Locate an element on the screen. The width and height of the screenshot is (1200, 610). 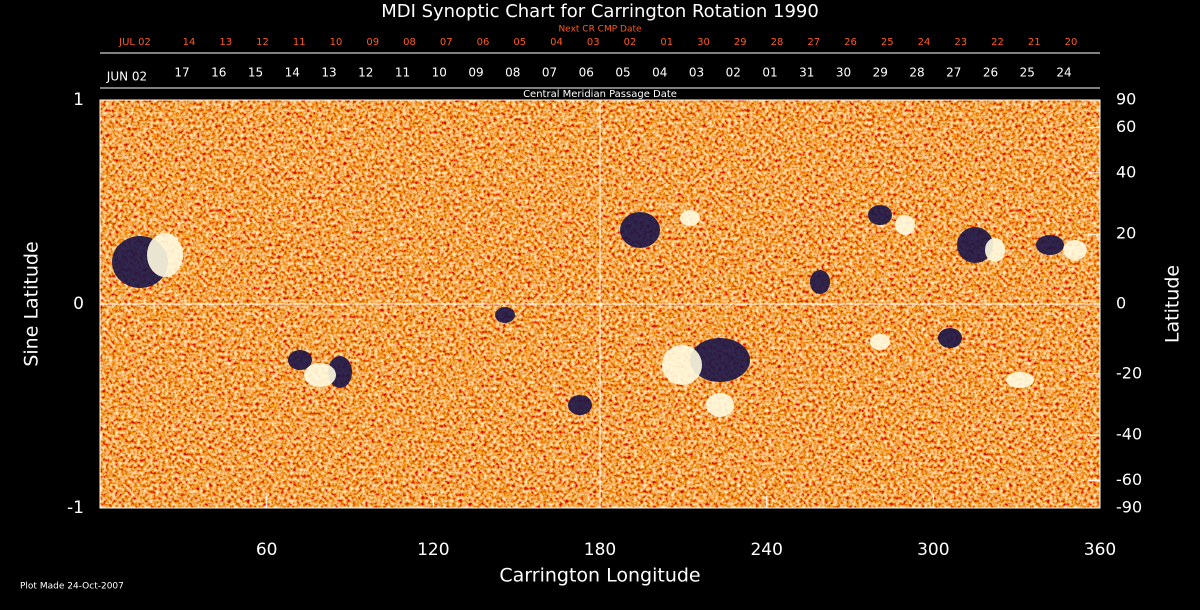
y2-tick-label: -60 is located at coordinates (1129, 479).